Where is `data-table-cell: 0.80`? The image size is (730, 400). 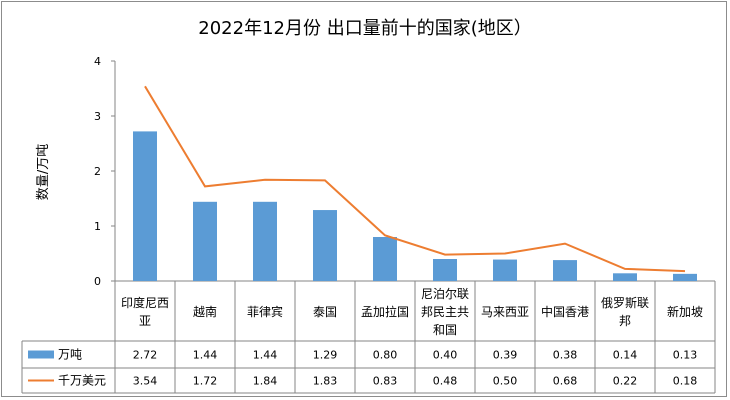
data-table-cell: 0.80 is located at coordinates (385, 355).